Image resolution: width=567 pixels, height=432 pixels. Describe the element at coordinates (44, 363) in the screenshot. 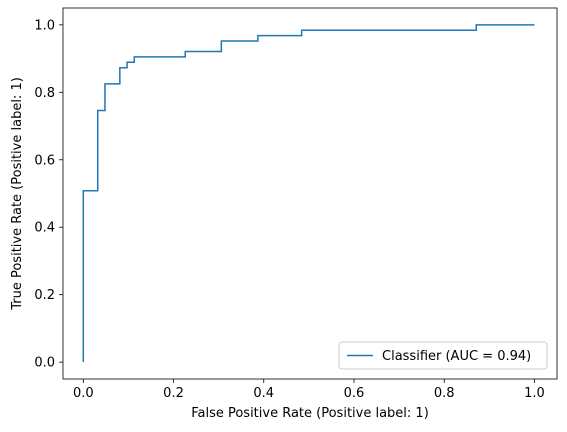

I see `y-tick-label: 0.0` at that location.